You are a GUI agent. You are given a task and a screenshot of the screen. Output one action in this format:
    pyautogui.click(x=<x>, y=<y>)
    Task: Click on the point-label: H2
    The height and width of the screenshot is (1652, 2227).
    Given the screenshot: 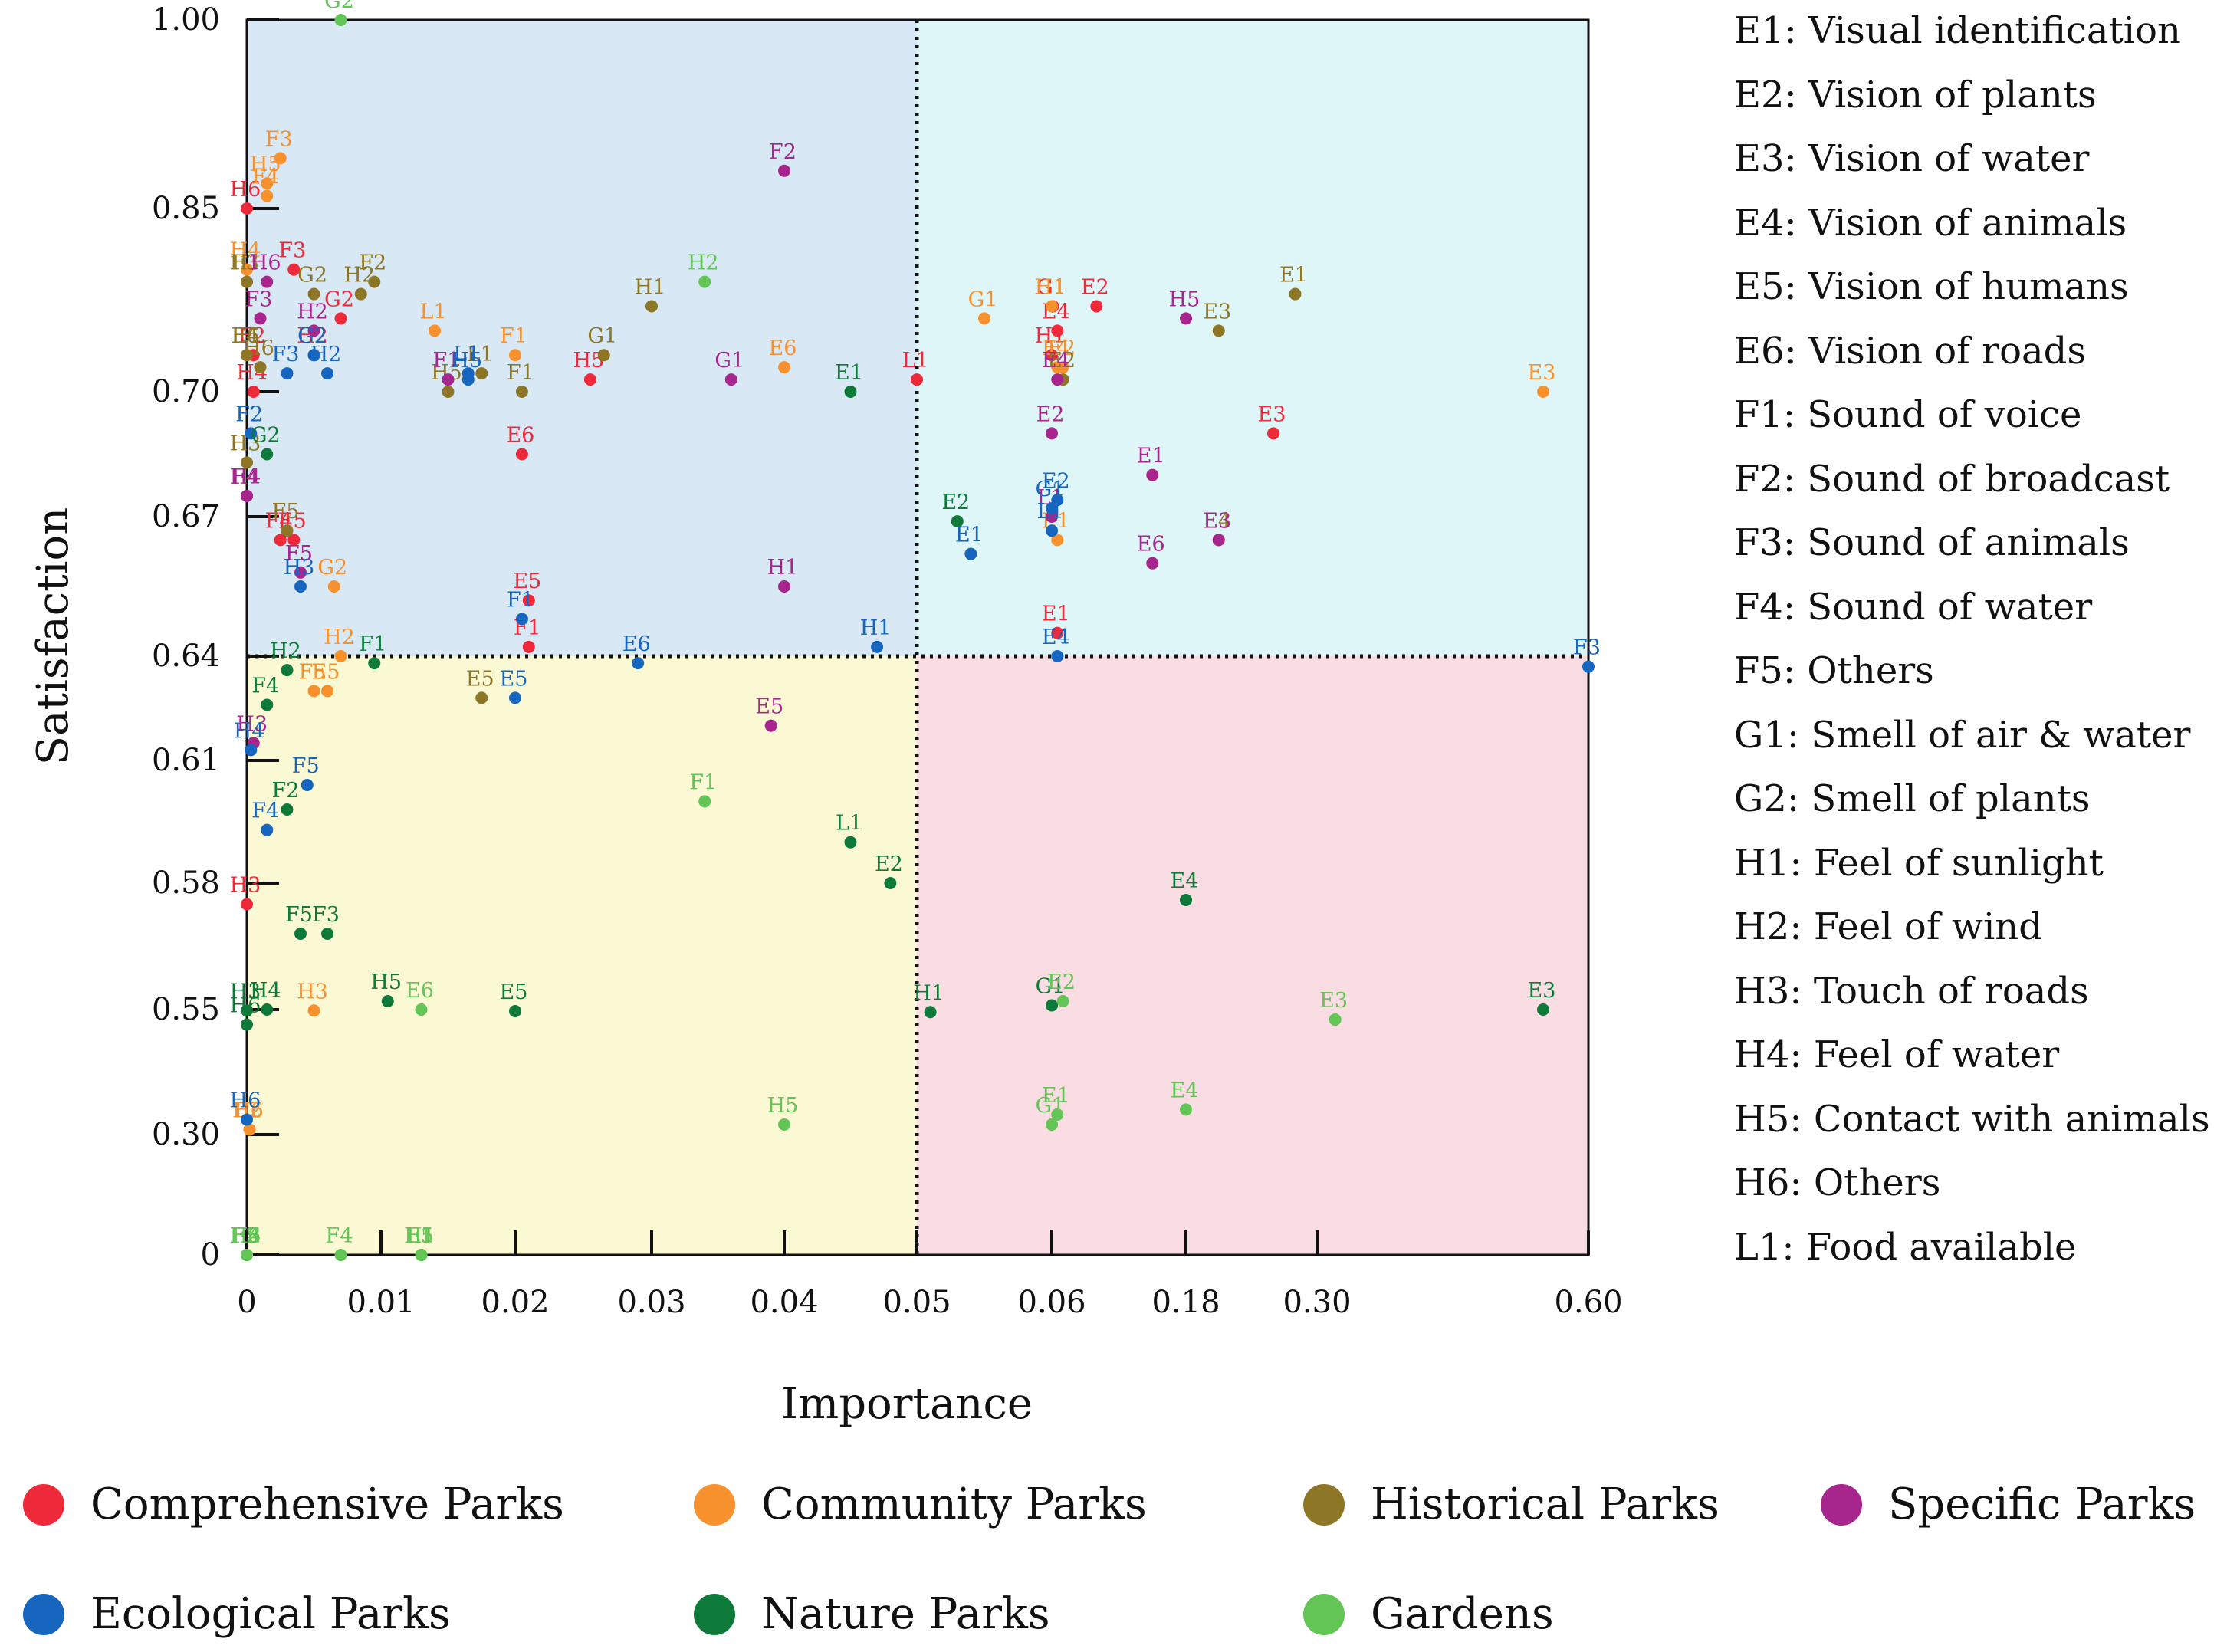 What is the action you would take?
    pyautogui.click(x=703, y=263)
    